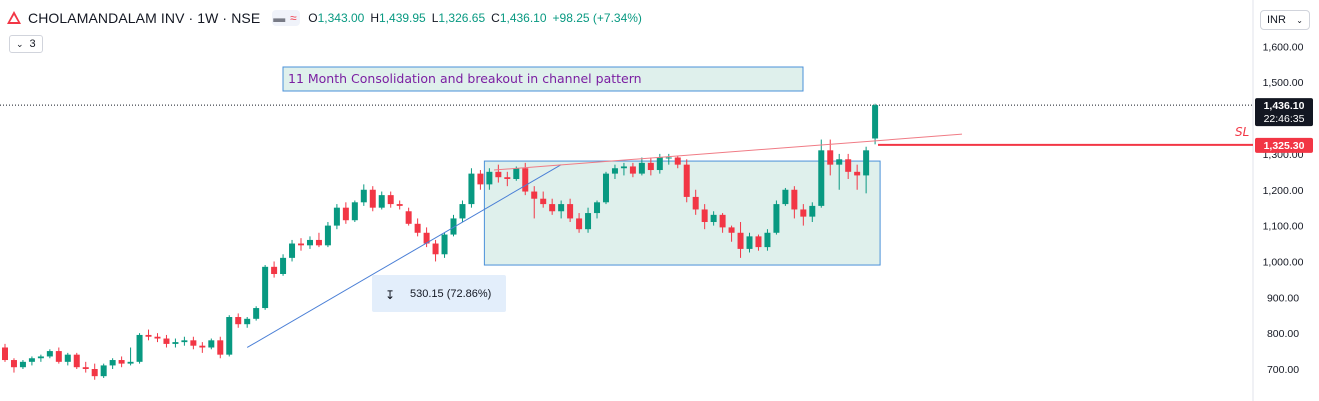 This screenshot has width=1319, height=401. I want to click on chart-mode-pill: ▬ ≈, so click(286, 18).